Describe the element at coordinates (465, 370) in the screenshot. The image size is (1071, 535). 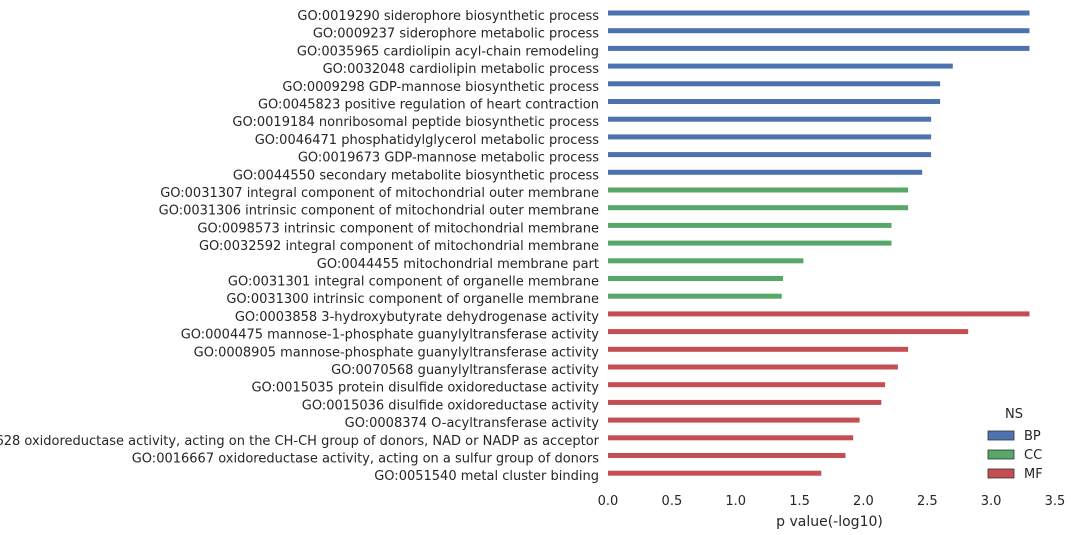
I see `category-label: GO:0070568 guanylyltransferase activity` at that location.